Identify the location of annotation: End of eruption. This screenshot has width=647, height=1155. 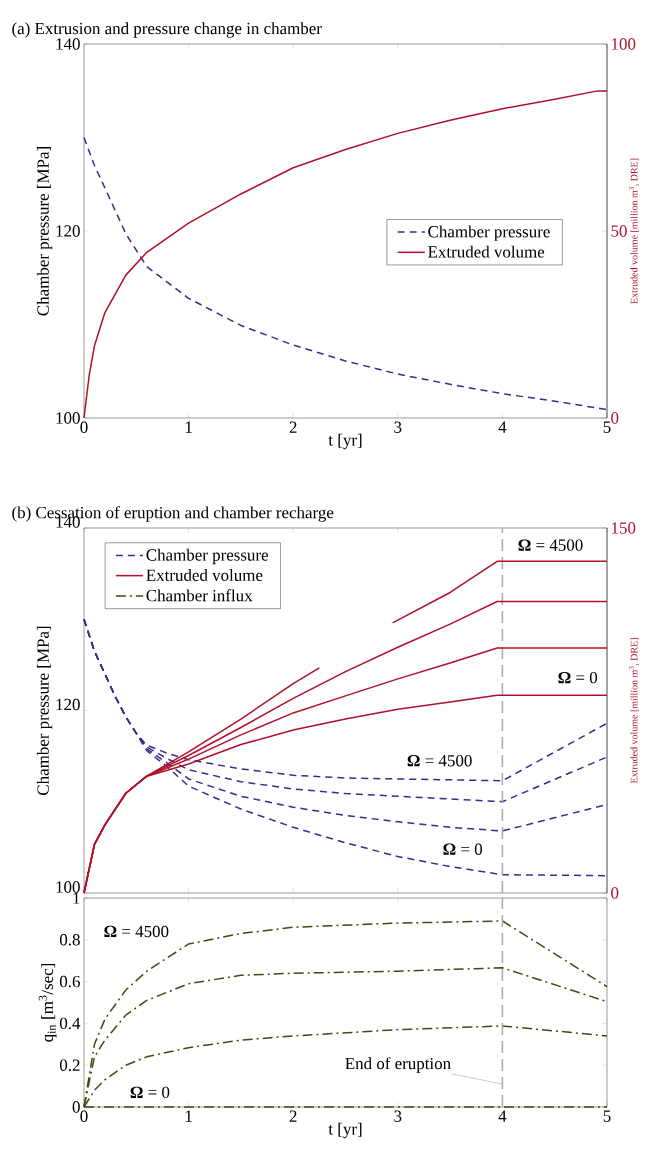
(398, 1065).